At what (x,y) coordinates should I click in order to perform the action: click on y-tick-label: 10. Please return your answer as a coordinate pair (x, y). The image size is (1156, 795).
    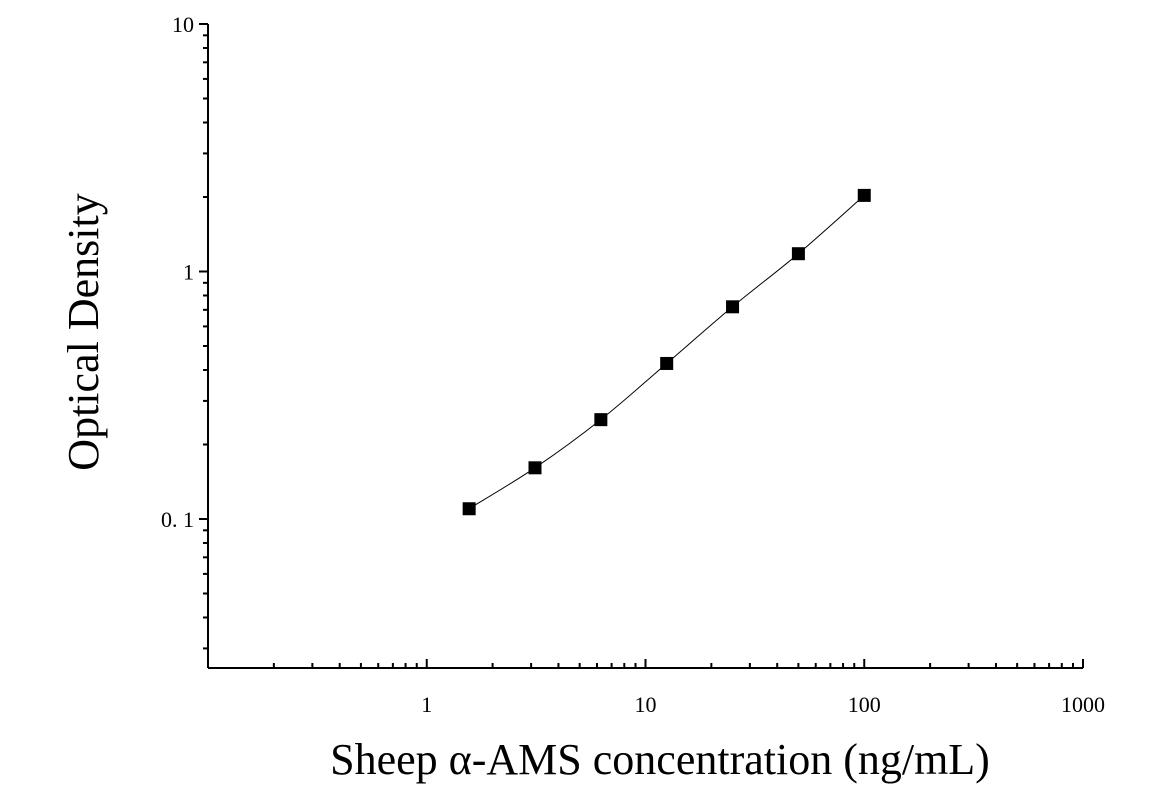
    Looking at the image, I should click on (183, 24).